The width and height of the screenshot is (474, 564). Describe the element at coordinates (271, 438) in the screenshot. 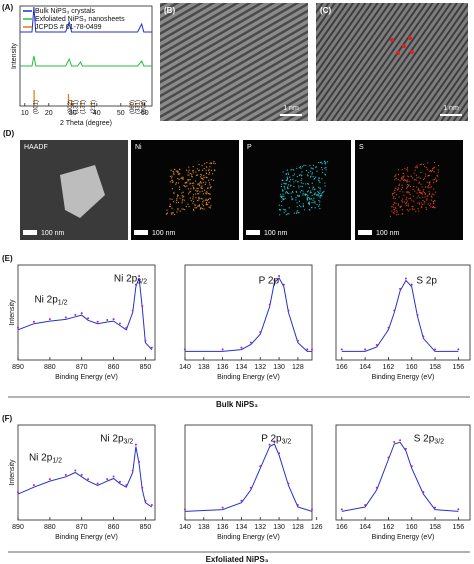

I see `peak-label-main: P 2p` at that location.